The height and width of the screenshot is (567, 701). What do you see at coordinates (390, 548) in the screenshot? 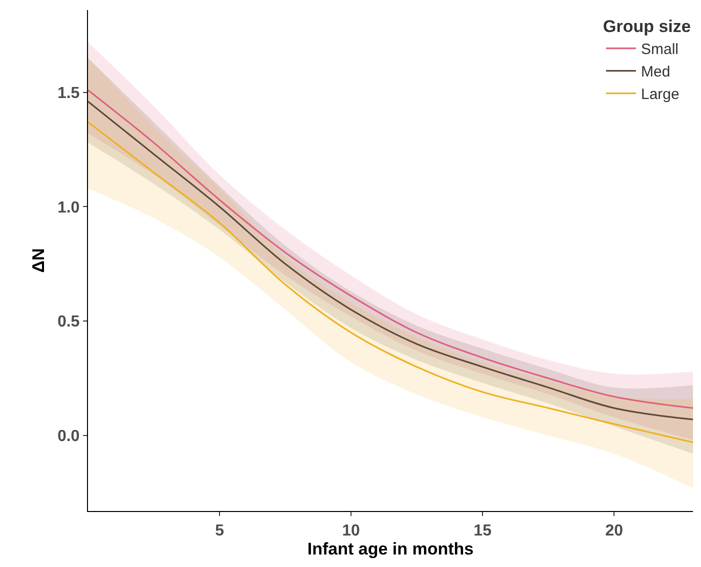
I see `x-axis-title: Infant age in months` at bounding box center [390, 548].